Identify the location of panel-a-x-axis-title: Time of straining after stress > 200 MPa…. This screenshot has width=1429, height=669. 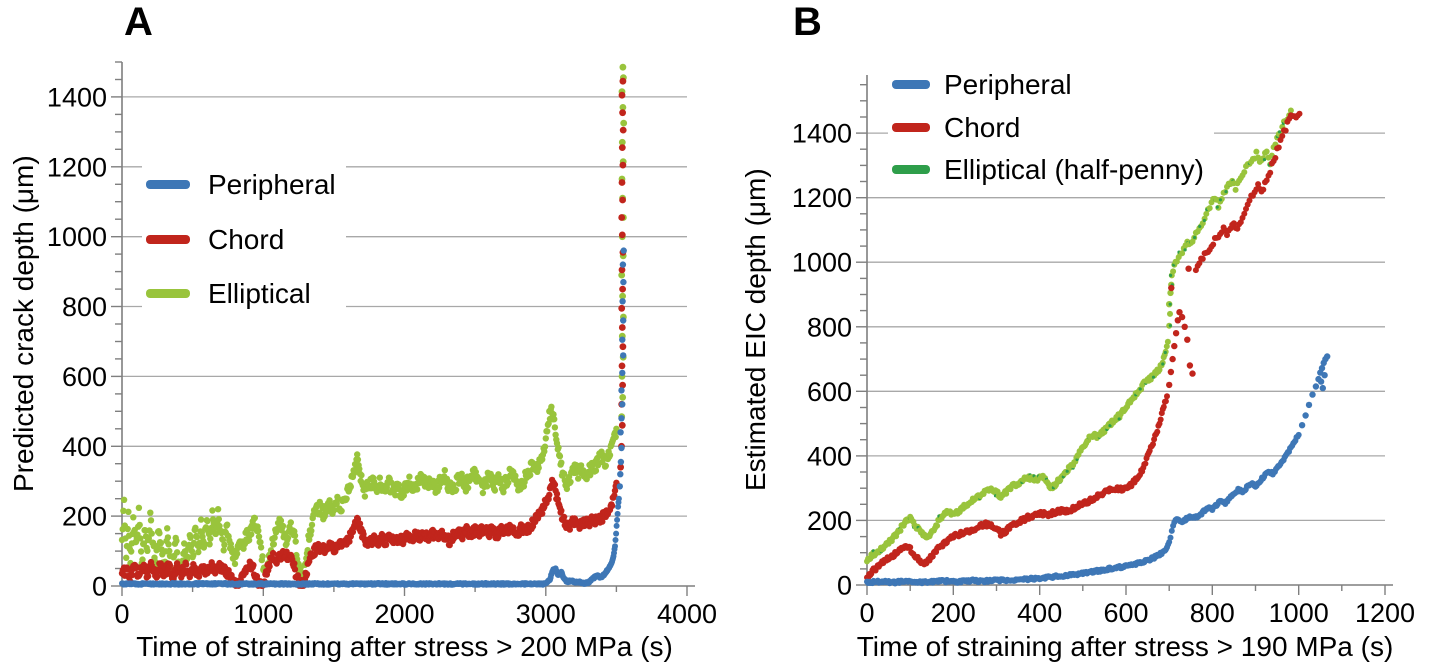
(404, 646).